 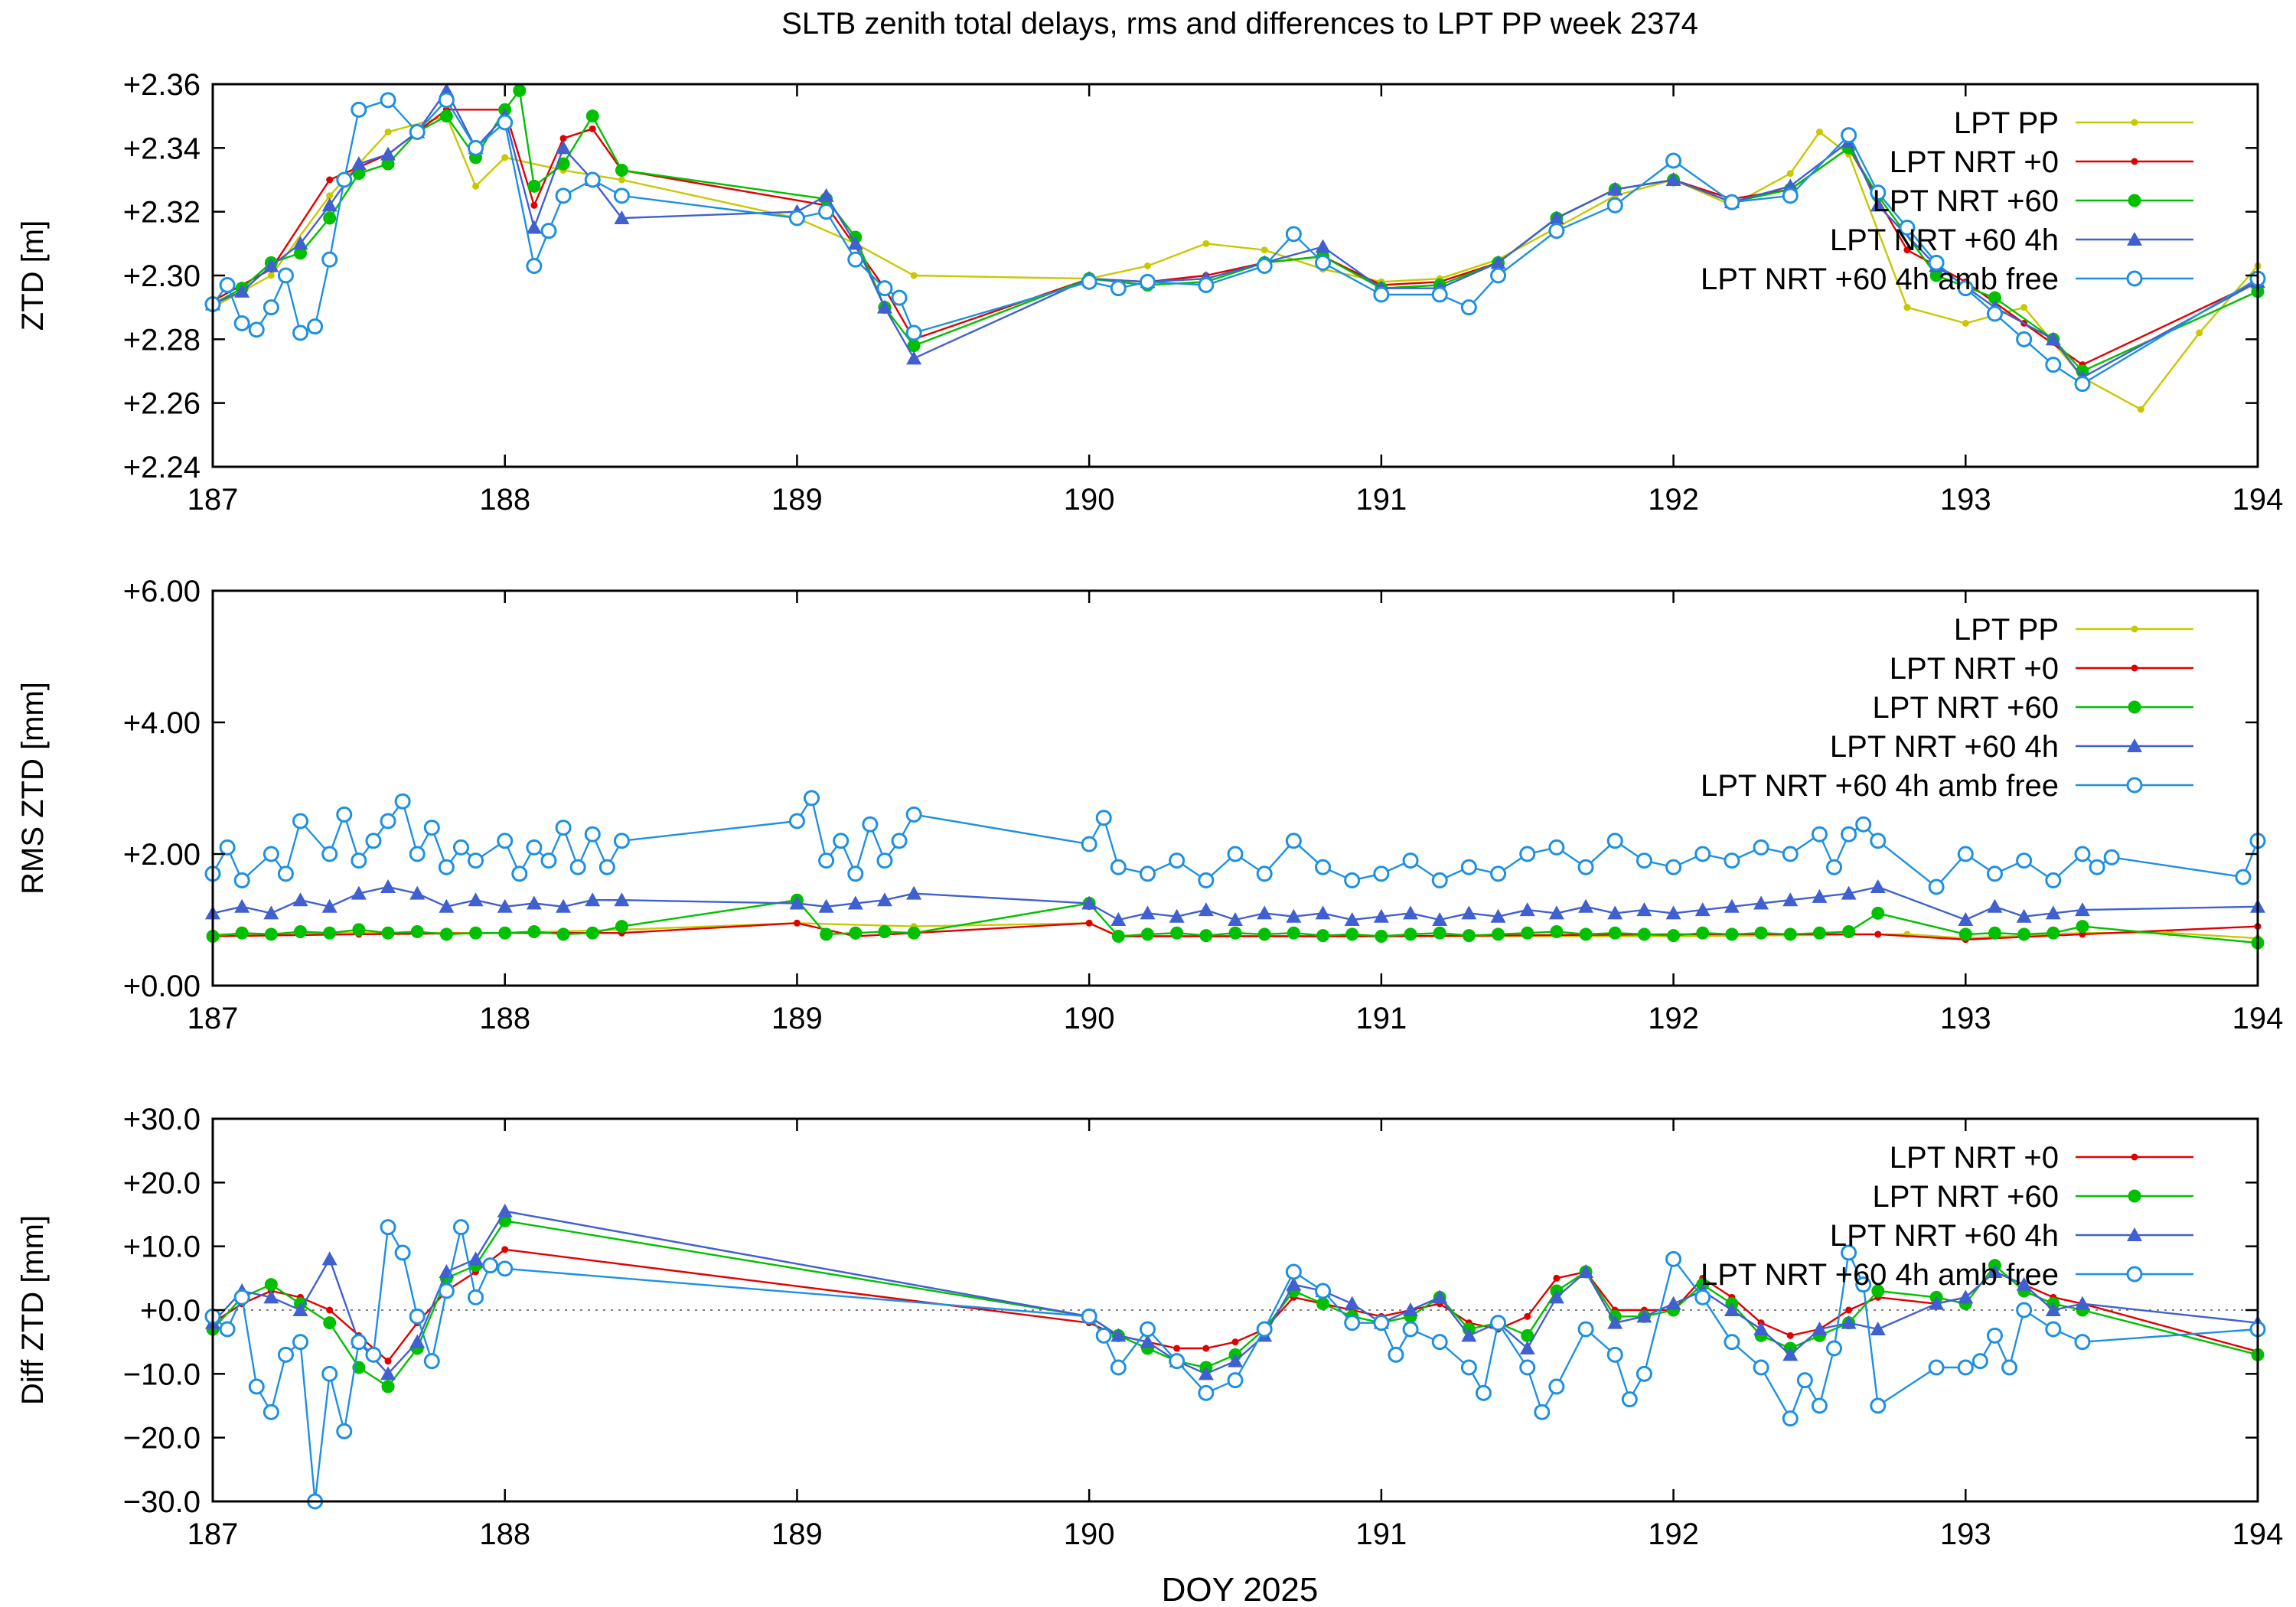 I want to click on x-tick-label: 191, so click(x=1381, y=1534).